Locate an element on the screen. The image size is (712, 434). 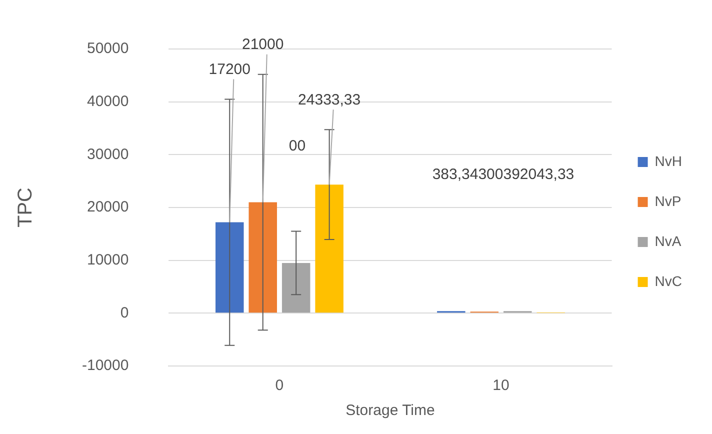
y-tick-label: 10000 is located at coordinates (107, 259).